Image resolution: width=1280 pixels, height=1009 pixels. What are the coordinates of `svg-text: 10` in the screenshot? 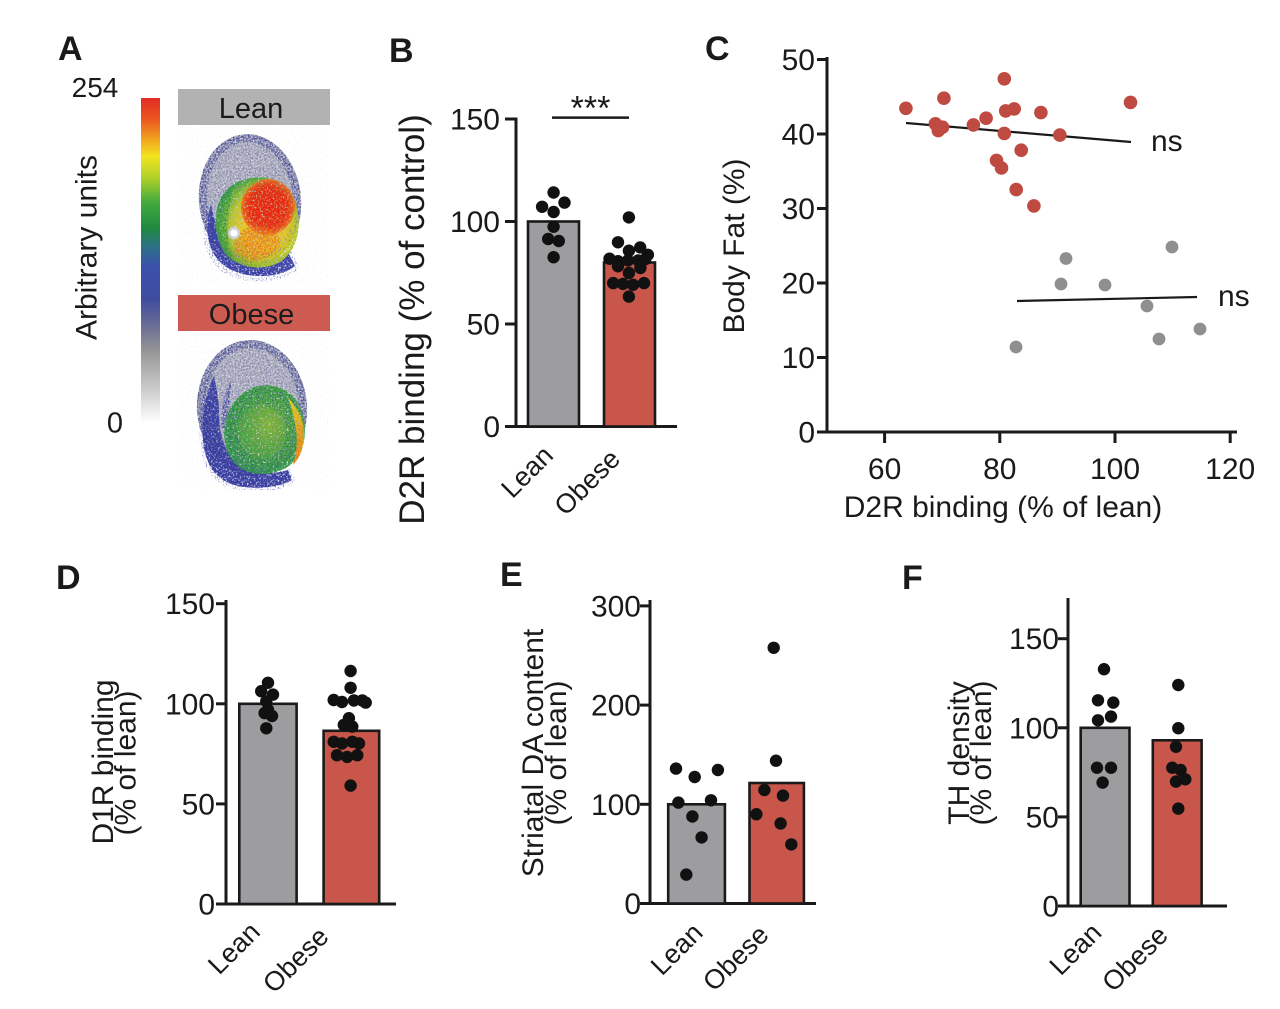 It's located at (798, 358).